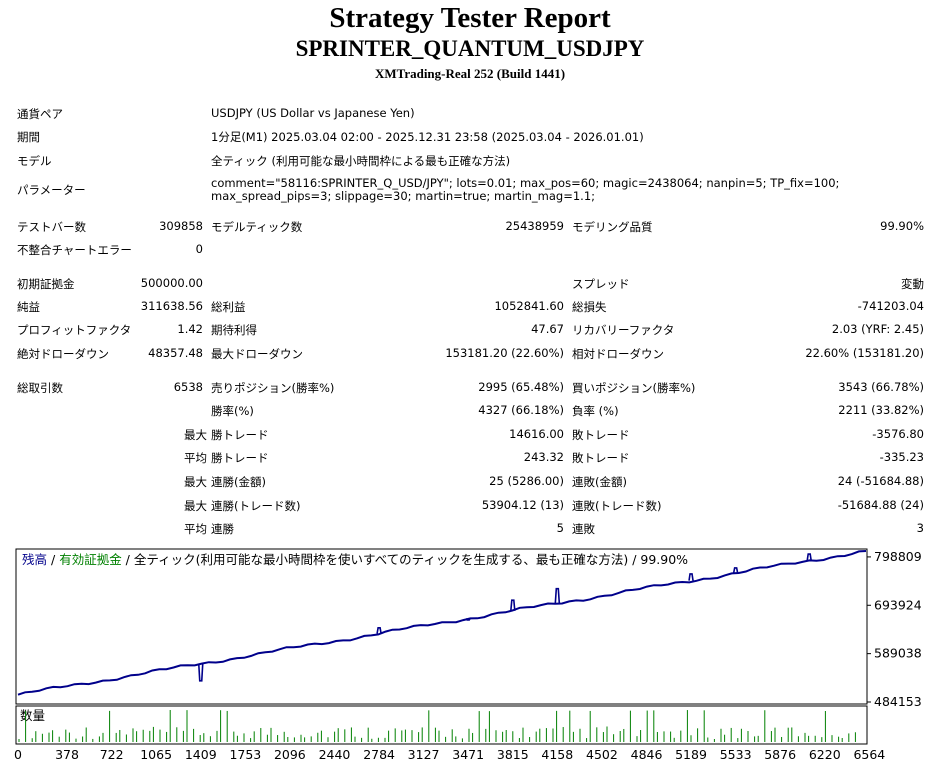  I want to click on consec-loss-amt-label: 連敗(金額), so click(599, 482).